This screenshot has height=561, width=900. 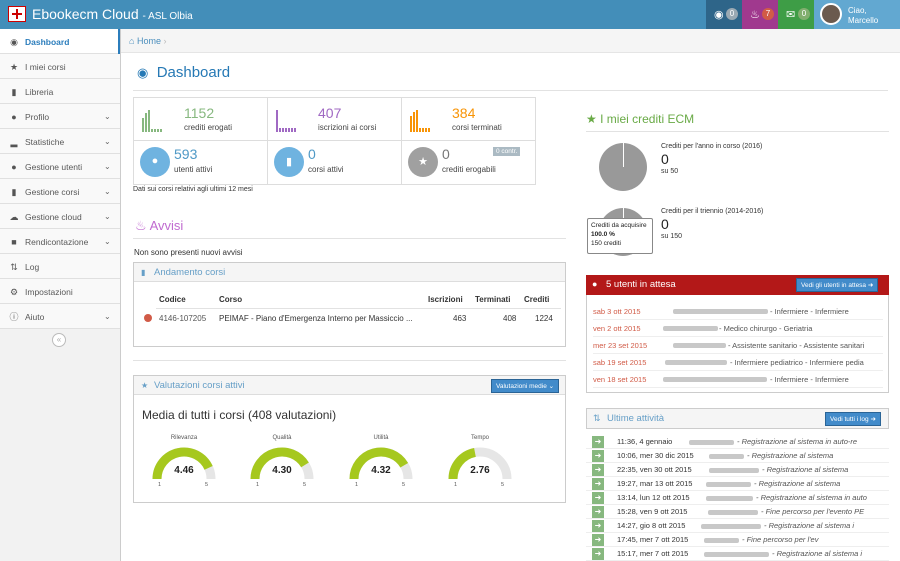 What do you see at coordinates (60, 191) in the screenshot?
I see `sidebar-item-gestione-corsi: ▮ Gestione corsi ⌄` at bounding box center [60, 191].